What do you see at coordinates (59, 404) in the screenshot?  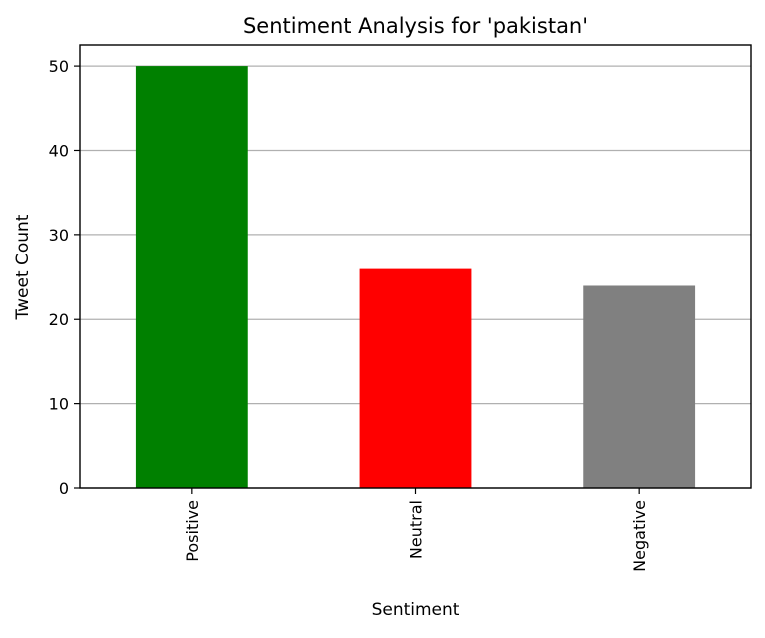 I see `y-tick-label: 10` at bounding box center [59, 404].